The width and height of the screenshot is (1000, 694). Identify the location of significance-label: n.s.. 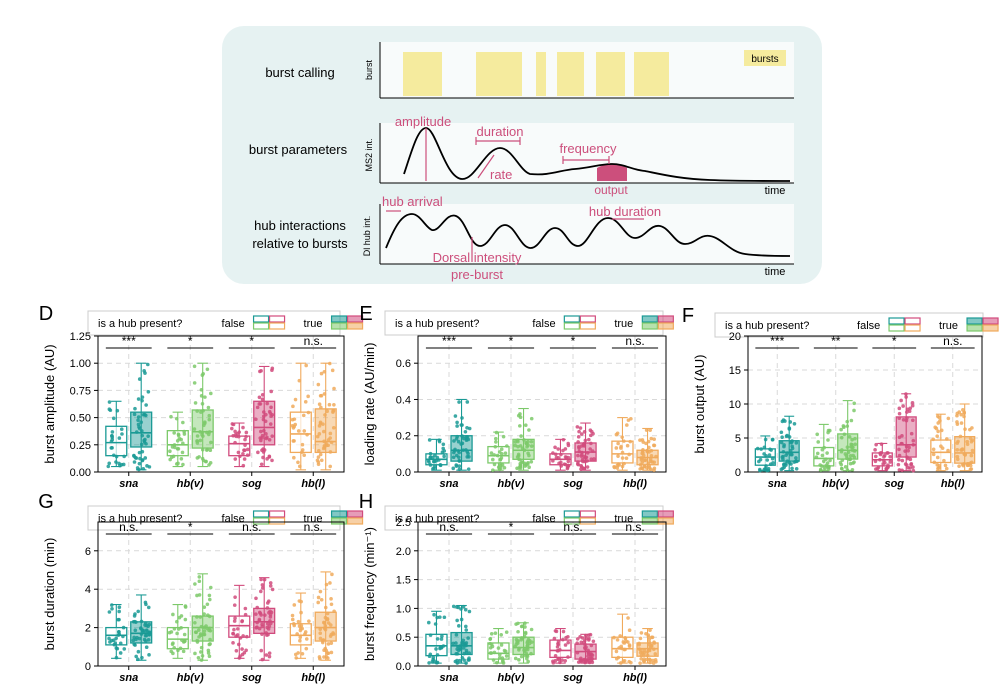
(313, 527).